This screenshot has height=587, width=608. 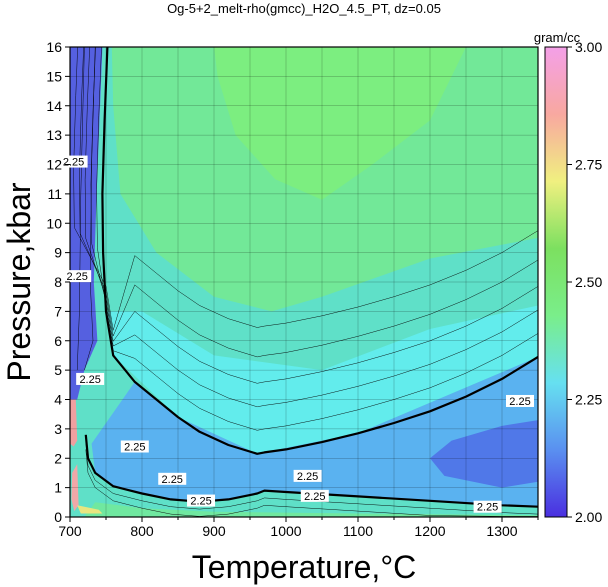 What do you see at coordinates (19, 282) in the screenshot?
I see `y-axis-label: Pressure,kbar` at bounding box center [19, 282].